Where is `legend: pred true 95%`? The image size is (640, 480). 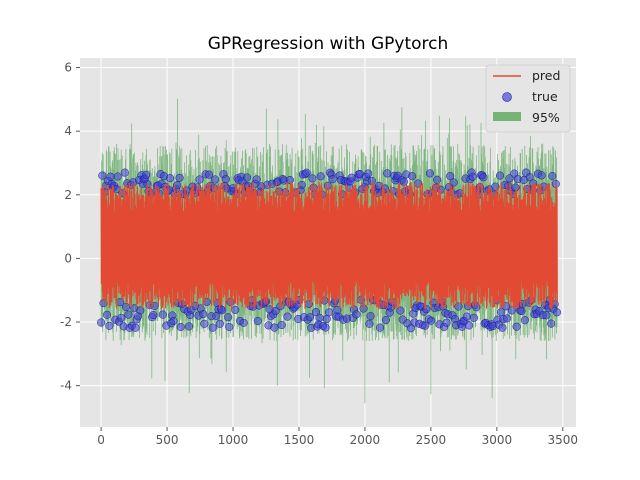
legend: pred true 95% is located at coordinates (528, 98).